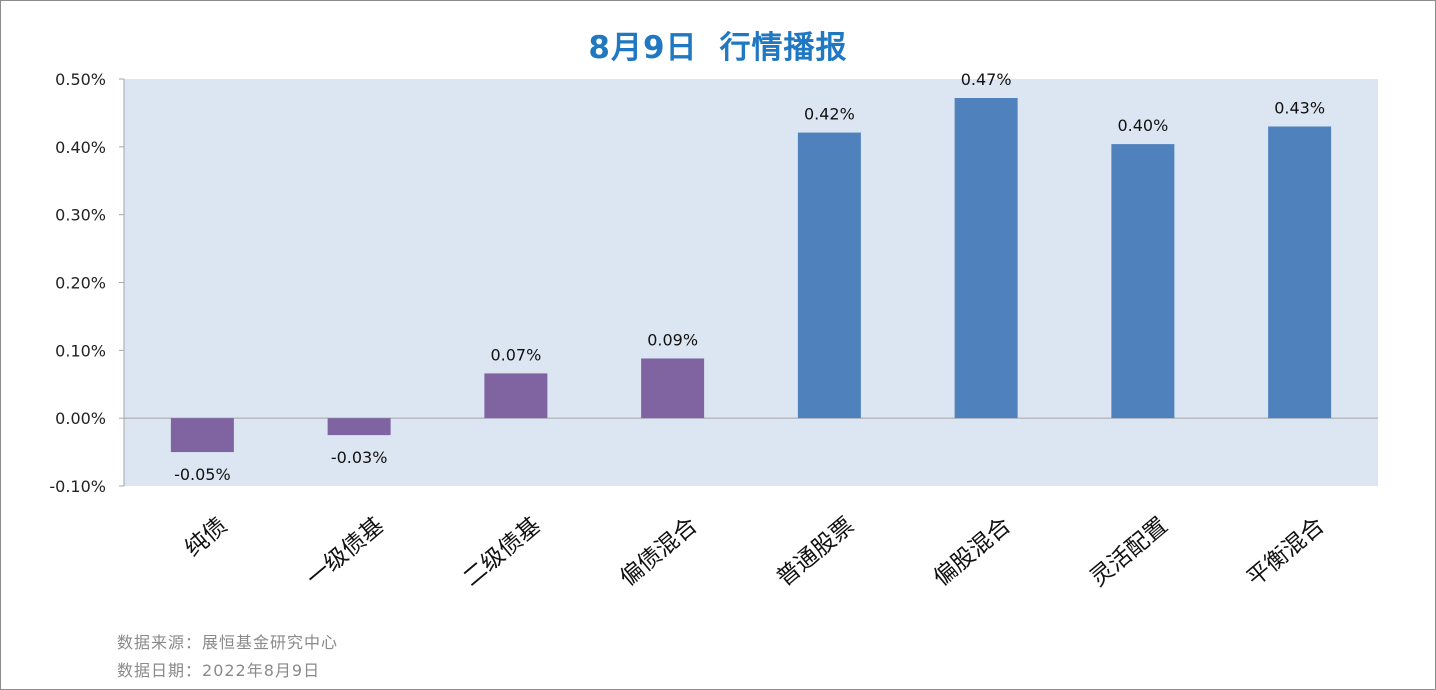 This screenshot has height=690, width=1436. Describe the element at coordinates (80, 283) in the screenshot. I see `y-tick-label: 0.20%` at that location.